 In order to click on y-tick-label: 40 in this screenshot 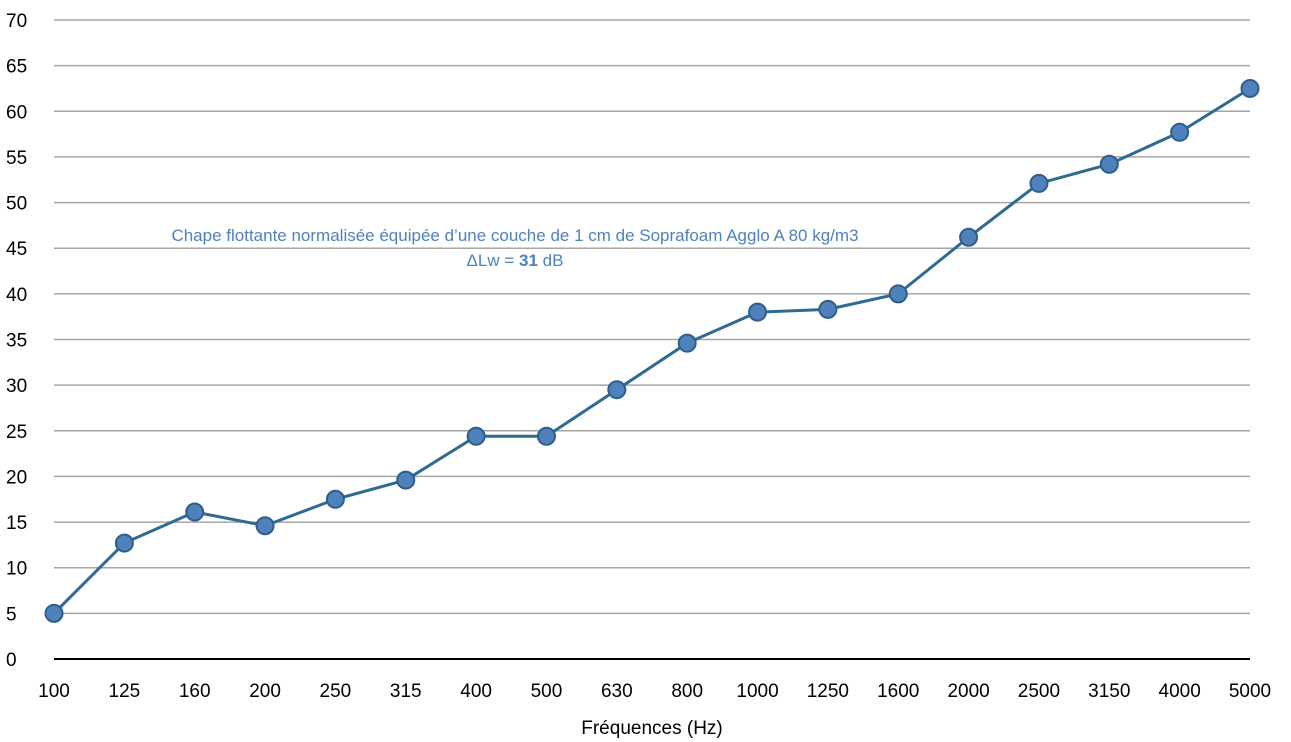, I will do `click(16, 295)`.